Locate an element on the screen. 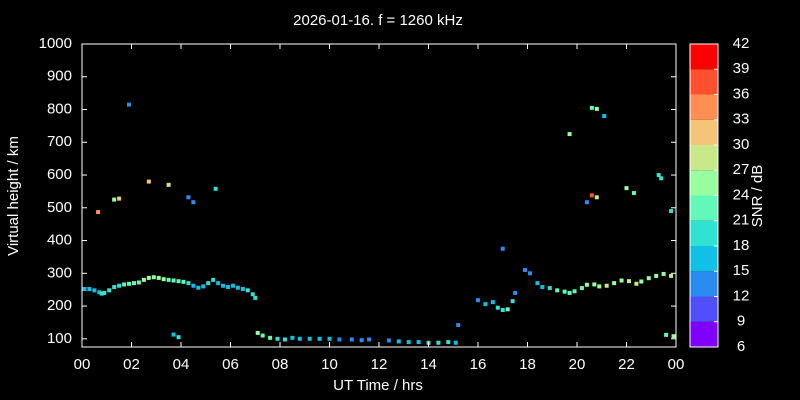  colorbar-tick-label: 18 is located at coordinates (741, 245).